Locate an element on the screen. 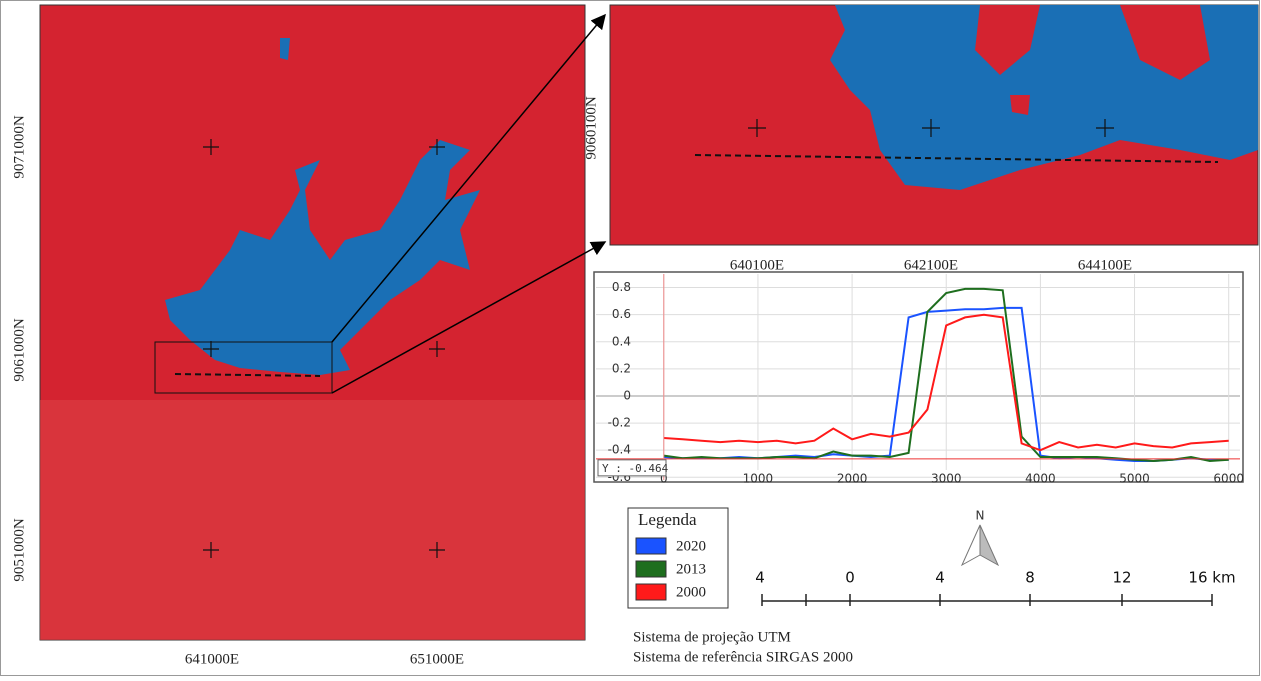  note: Sistema de referência SIRGAS 2000 is located at coordinates (743, 657).